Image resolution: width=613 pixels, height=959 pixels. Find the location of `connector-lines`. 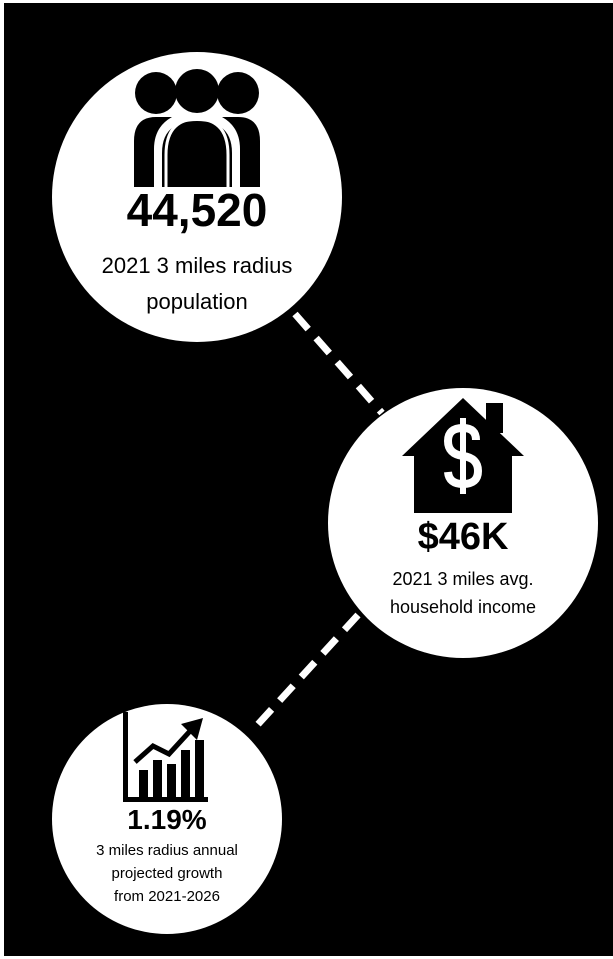

connector-lines is located at coordinates (316, 523).